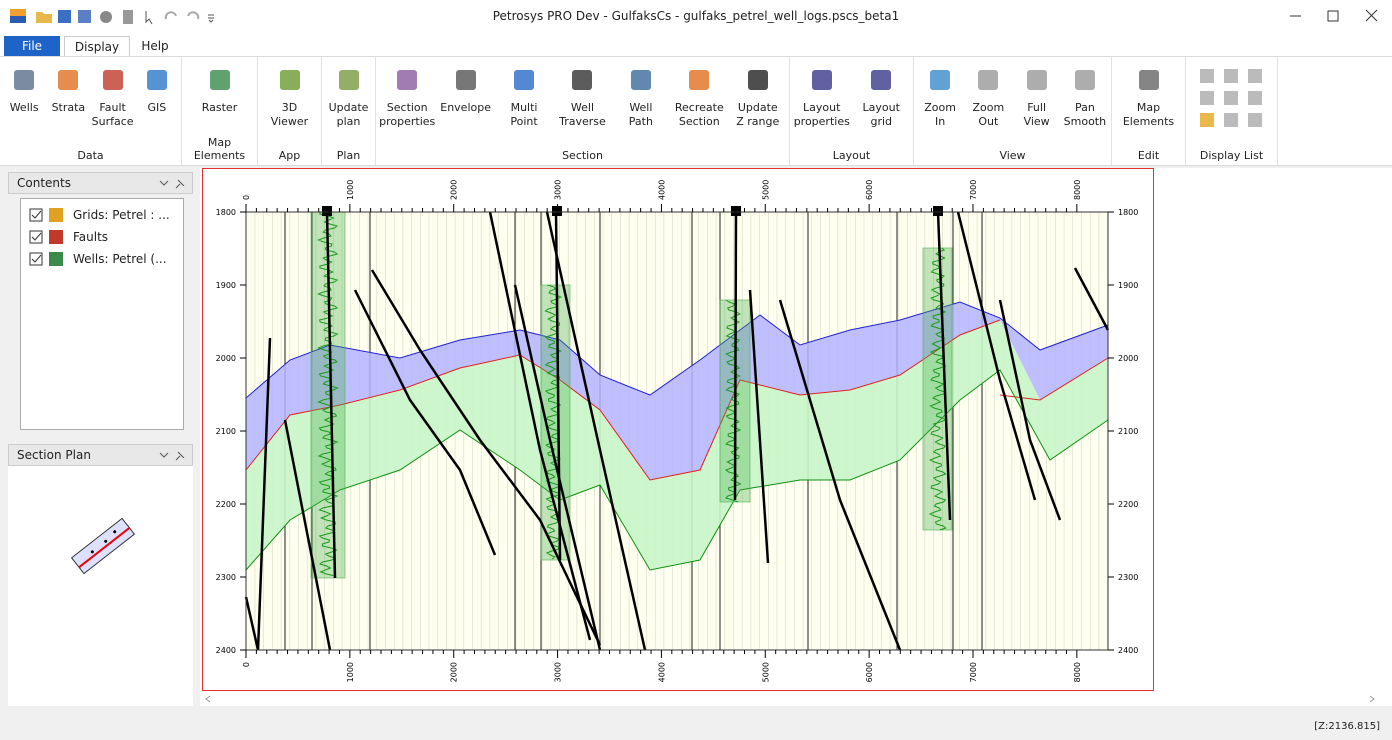  Describe the element at coordinates (155, 46) in the screenshot. I see `menu-tab: Help` at that location.